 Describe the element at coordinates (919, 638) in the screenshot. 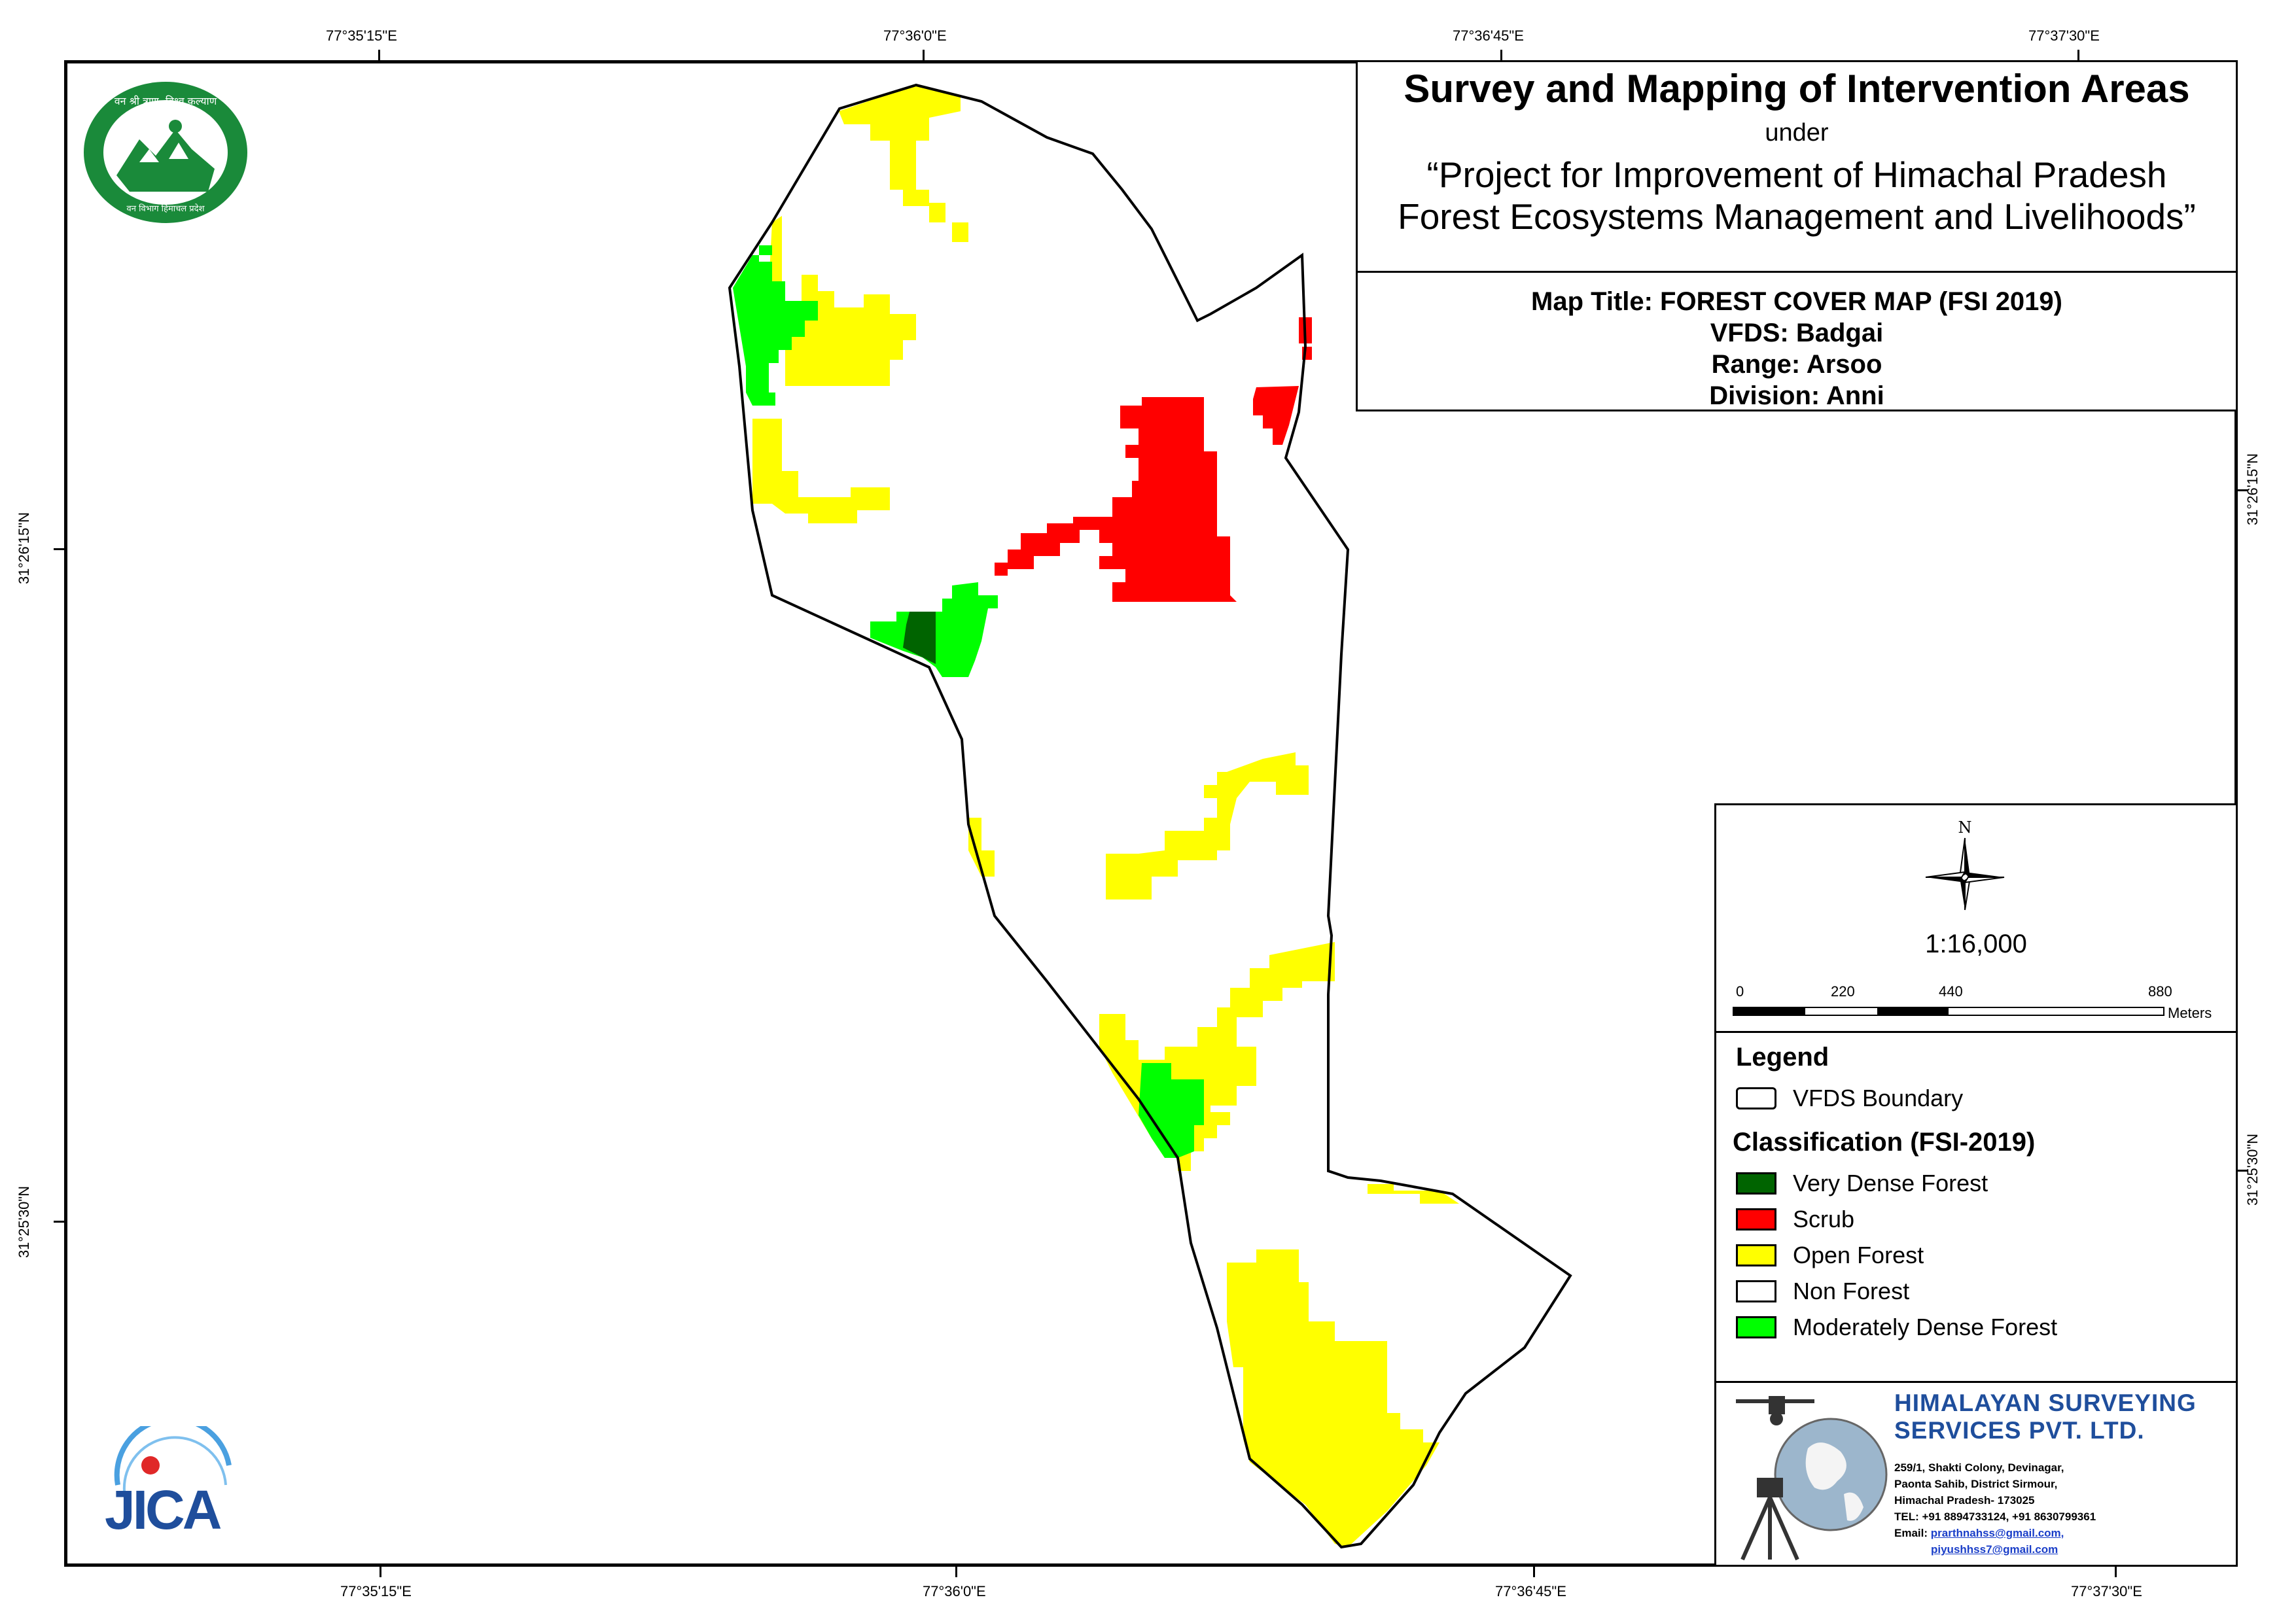

I see `very-dense-forest-patches` at that location.